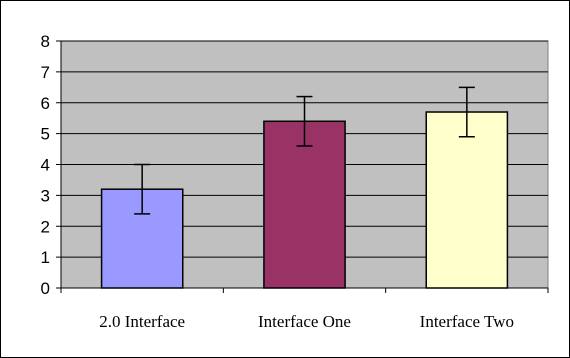 The width and height of the screenshot is (570, 358). What do you see at coordinates (45, 72) in the screenshot?
I see `y-tick-label: 7` at bounding box center [45, 72].